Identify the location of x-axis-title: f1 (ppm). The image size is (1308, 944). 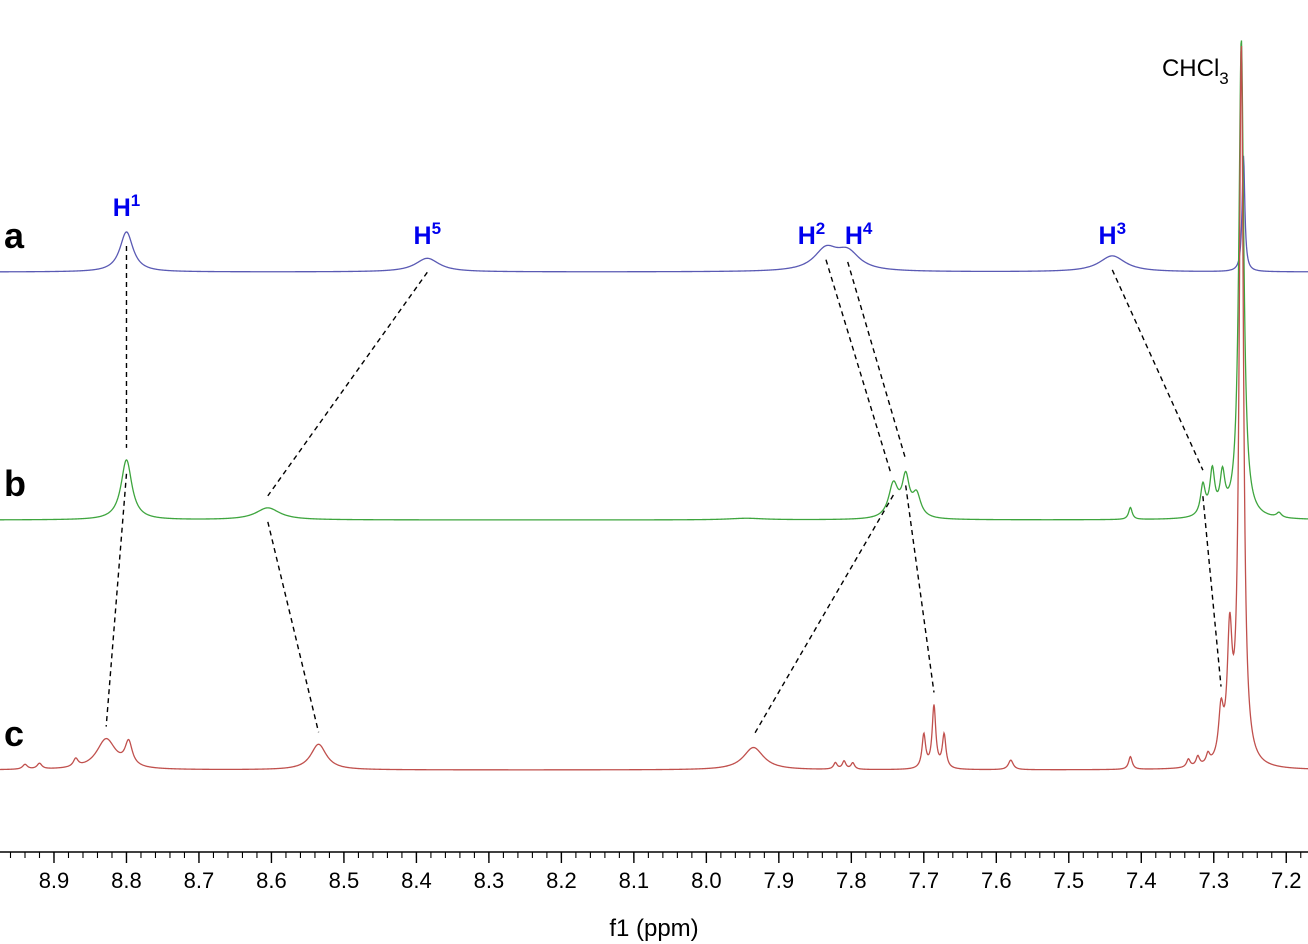
(653, 928).